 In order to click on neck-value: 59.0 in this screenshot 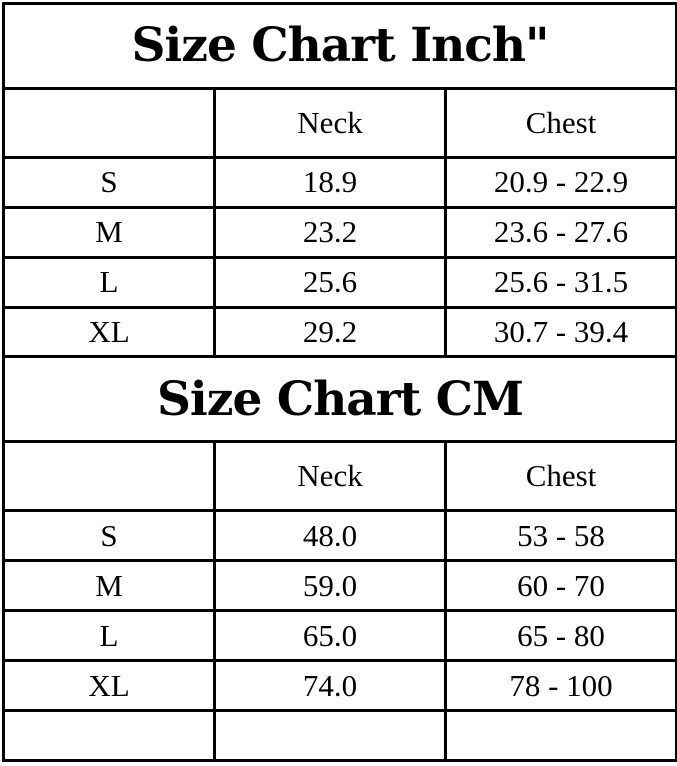, I will do `click(330, 586)`.